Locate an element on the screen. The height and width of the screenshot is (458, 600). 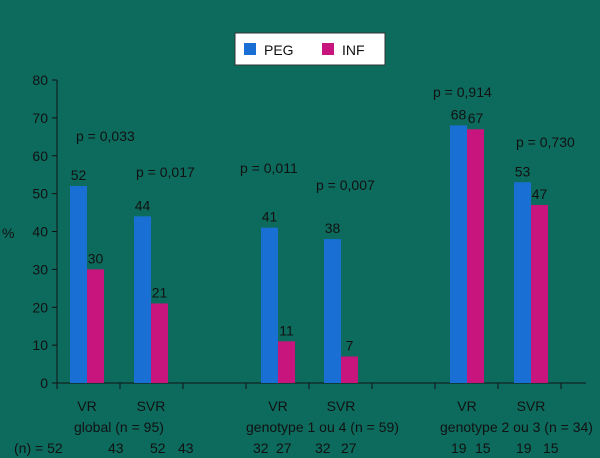
bar-value-label: 21 is located at coordinates (160, 292).